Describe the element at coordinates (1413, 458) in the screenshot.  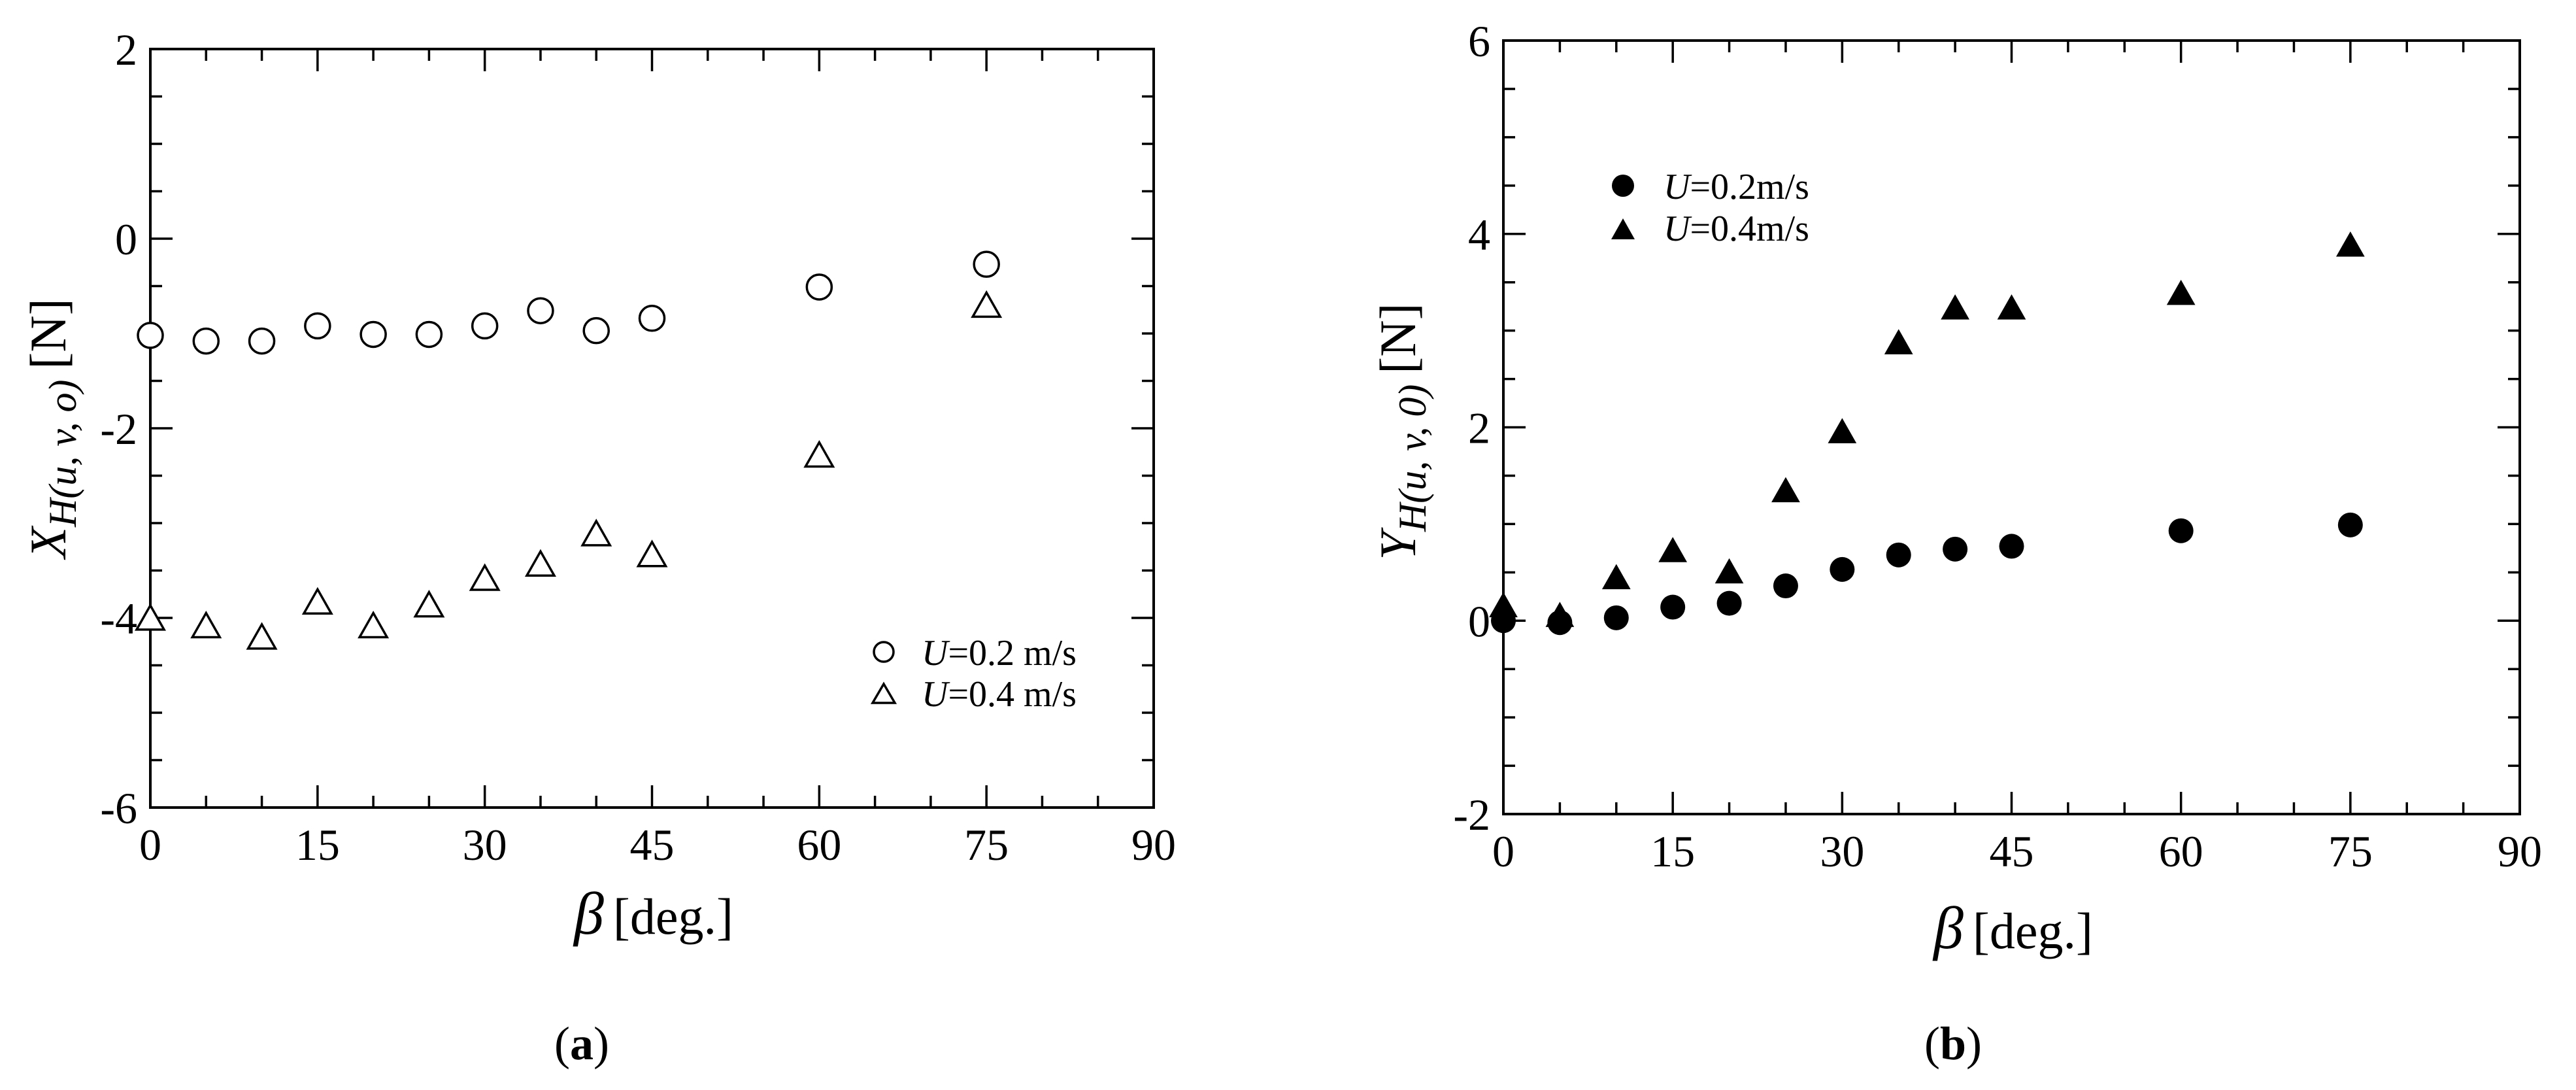
I see `chart-b-y-subscript: H(u, v, 0)` at that location.